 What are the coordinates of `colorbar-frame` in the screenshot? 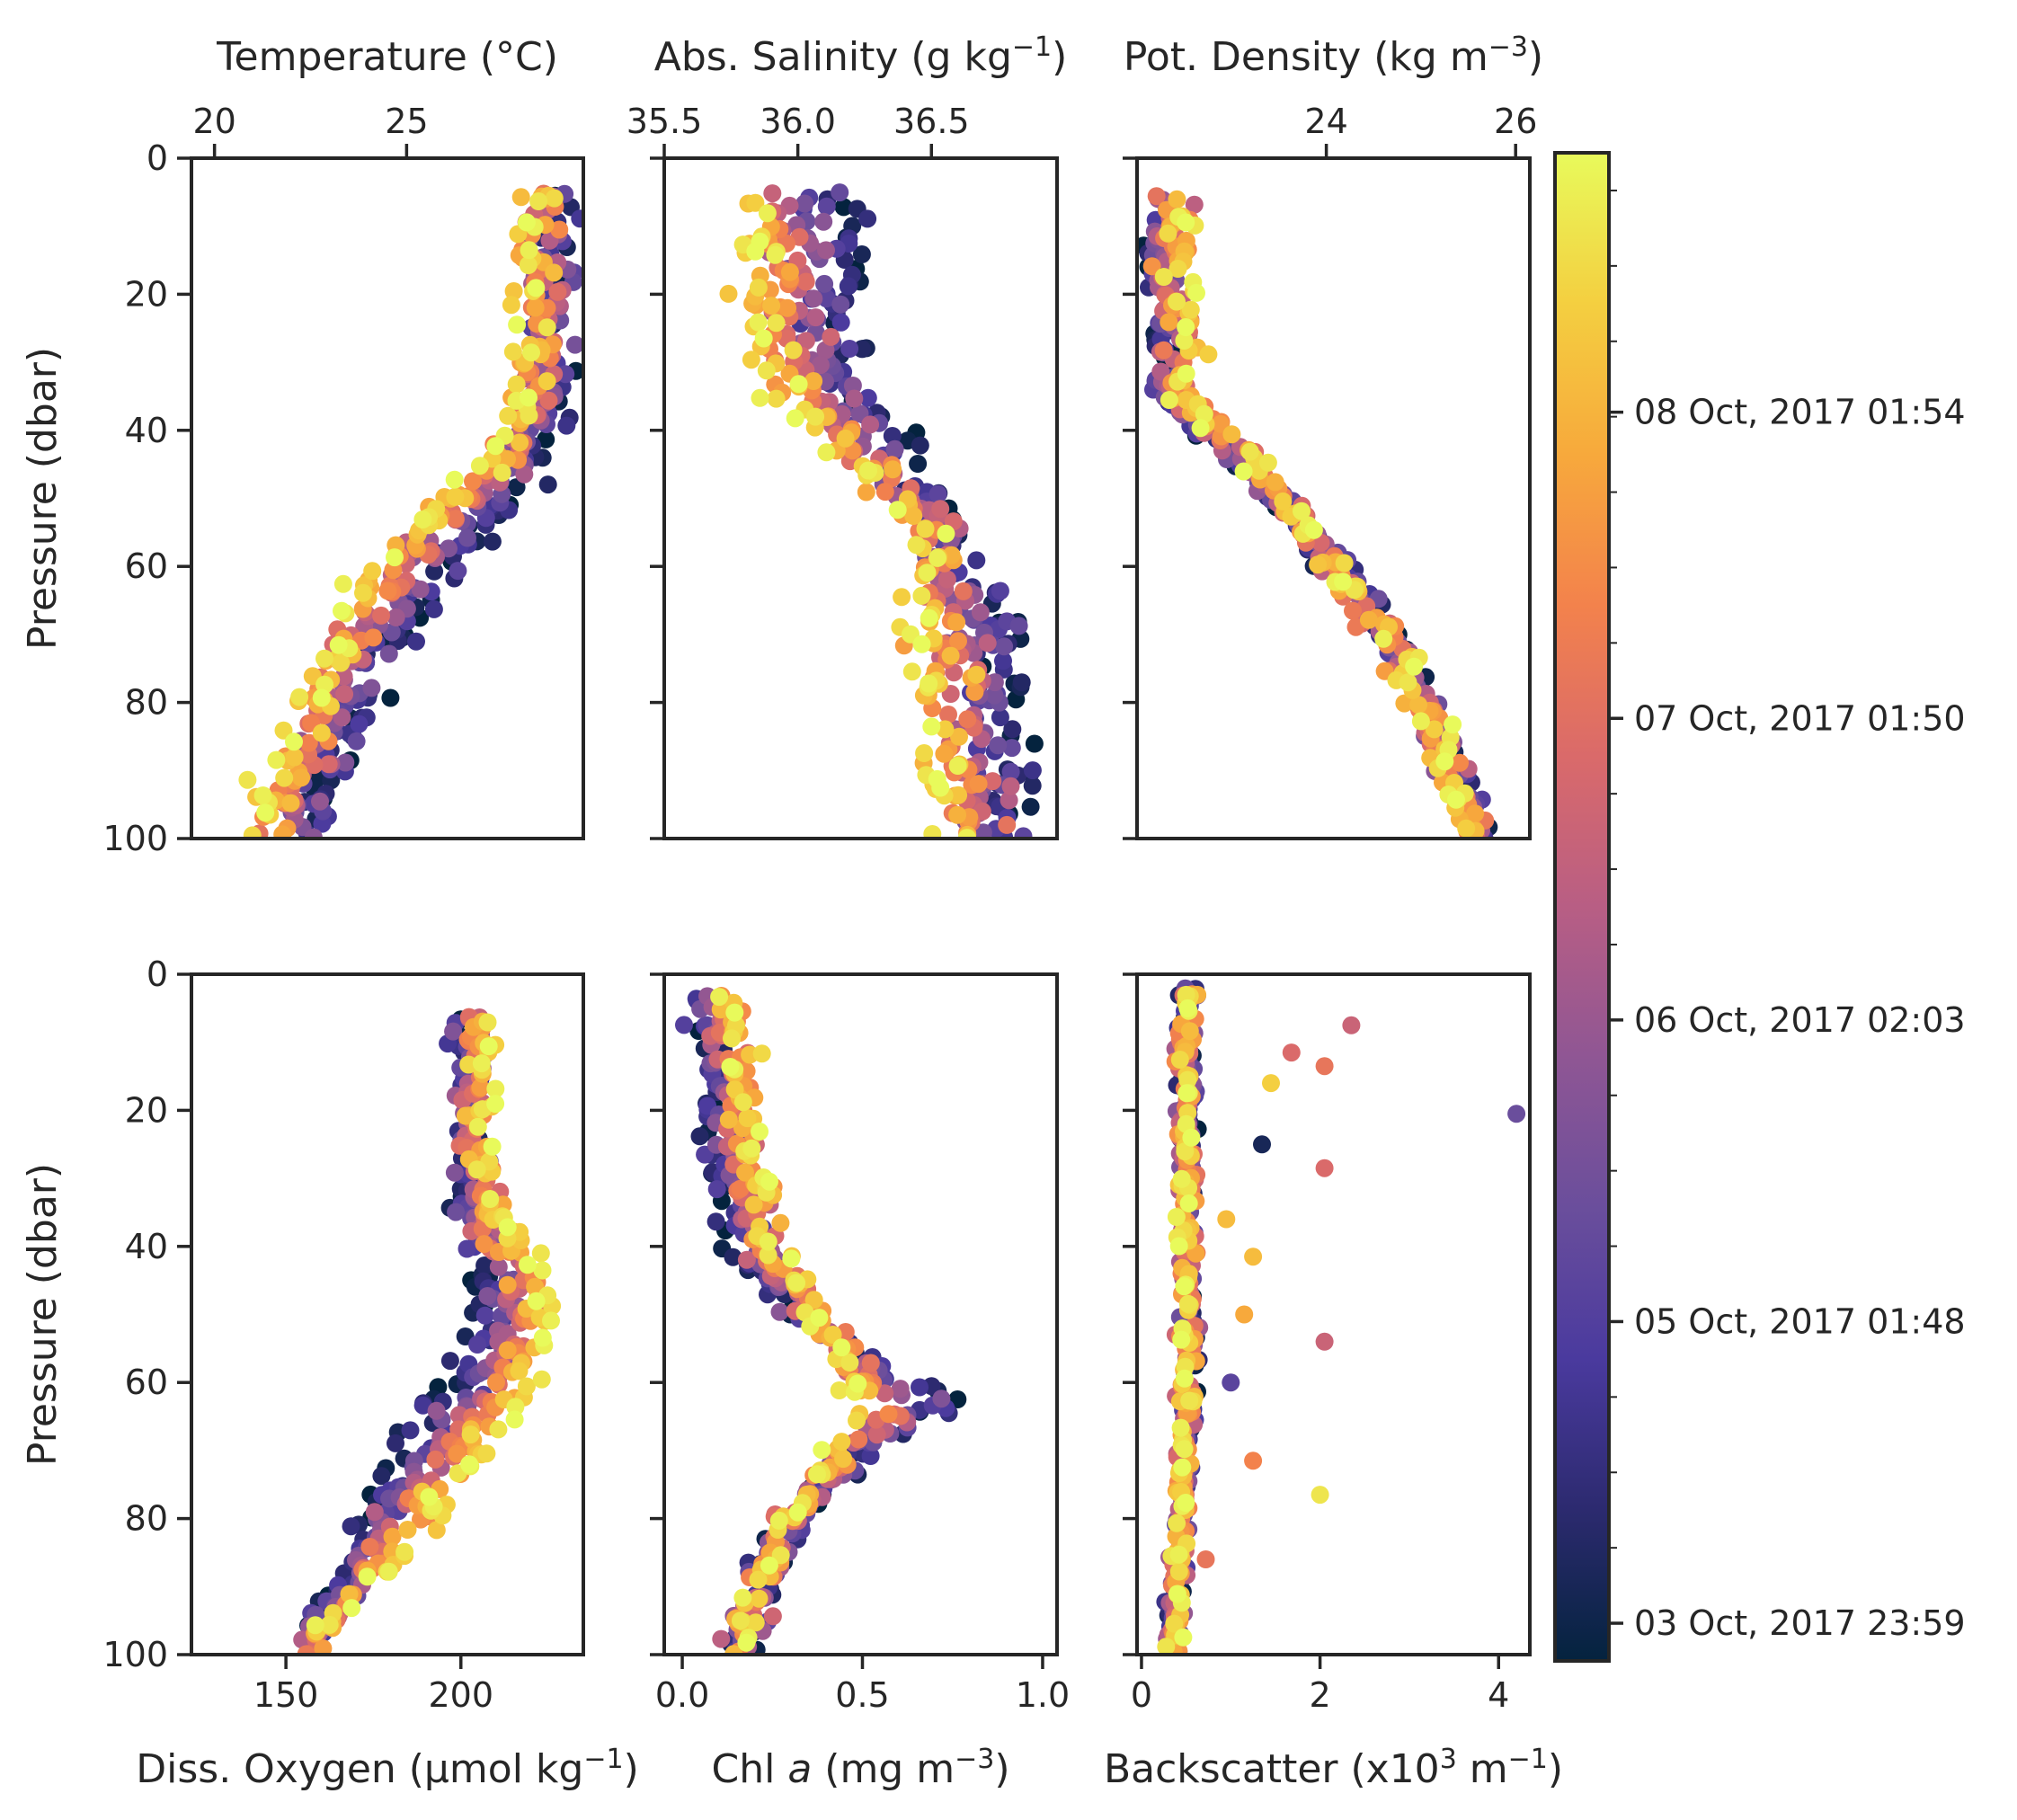 It's located at (1582, 907).